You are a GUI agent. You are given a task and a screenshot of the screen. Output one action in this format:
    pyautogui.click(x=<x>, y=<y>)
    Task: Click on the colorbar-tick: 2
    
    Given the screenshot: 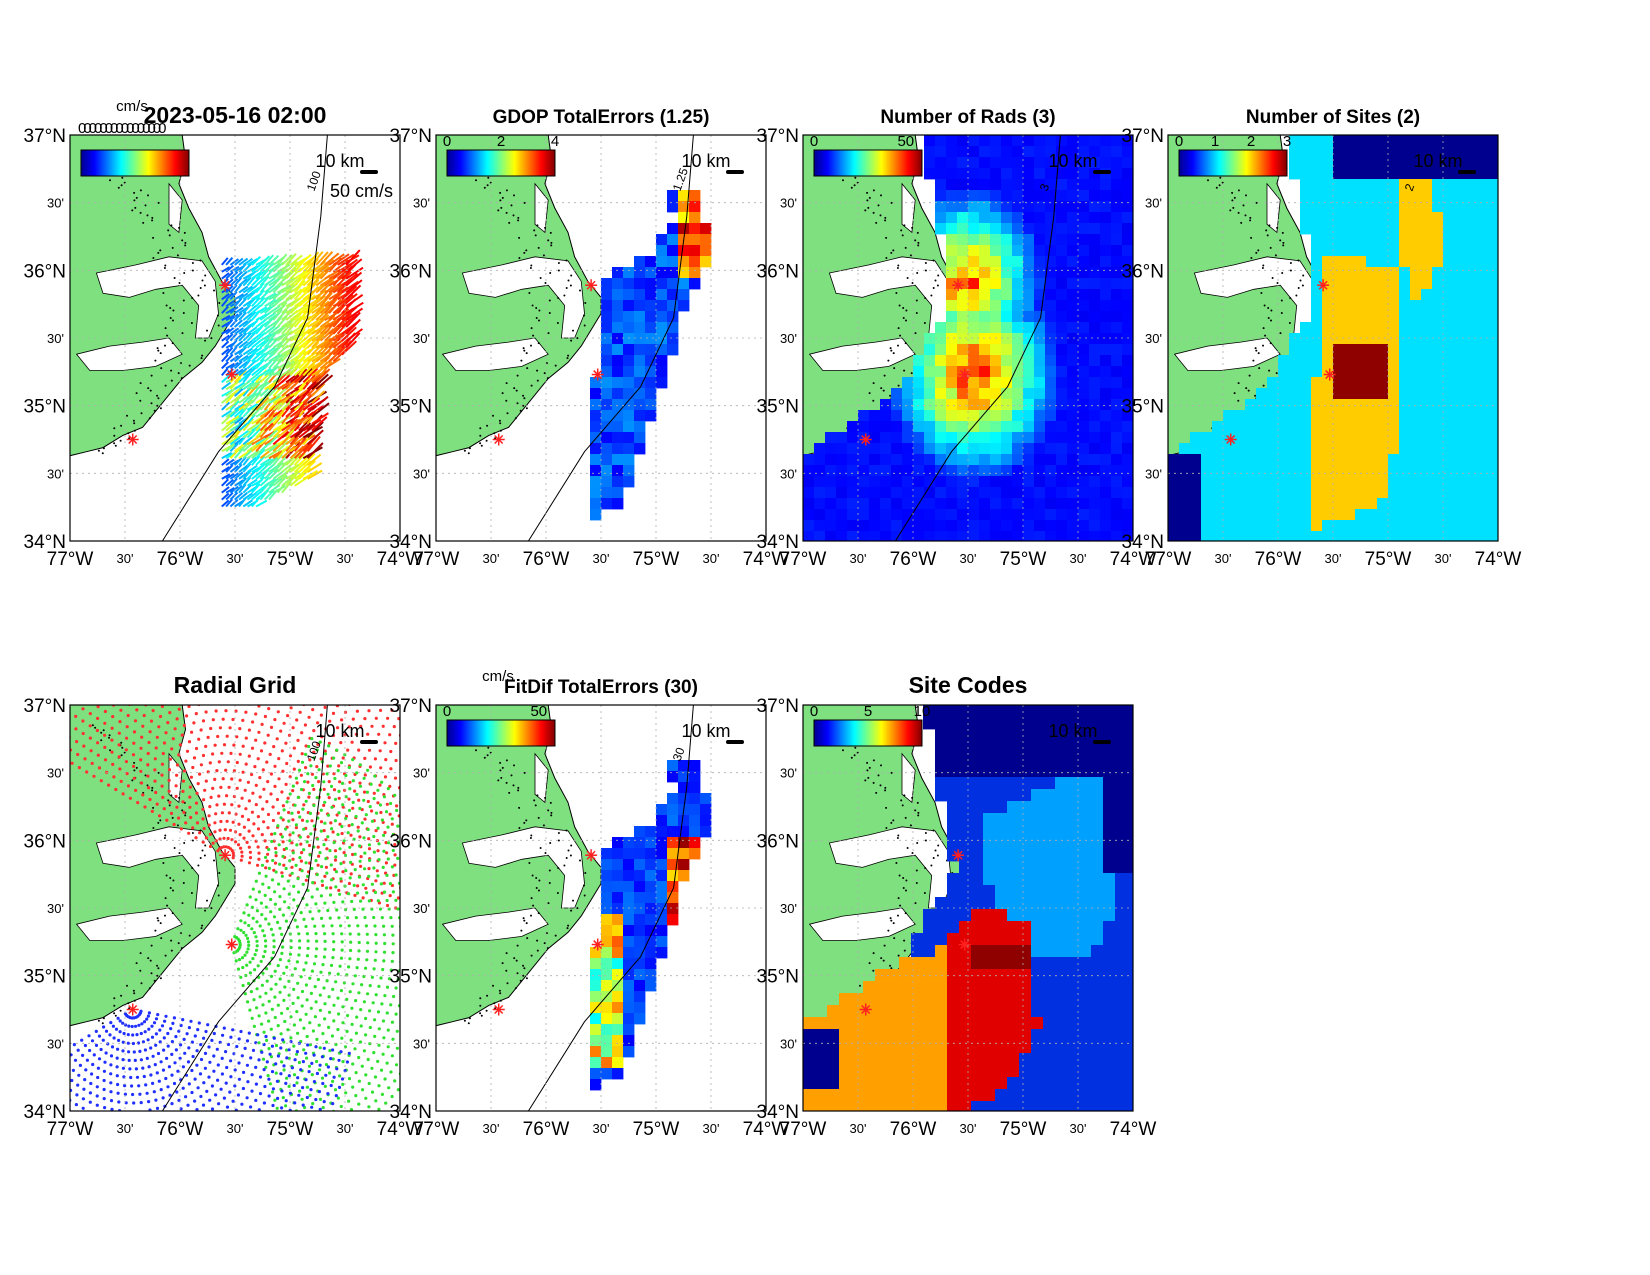 What is the action you would take?
    pyautogui.click(x=1251, y=141)
    